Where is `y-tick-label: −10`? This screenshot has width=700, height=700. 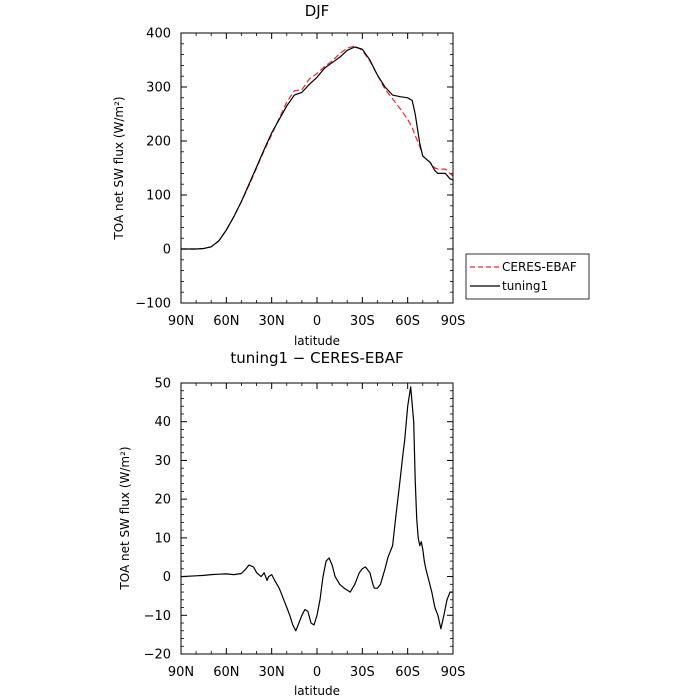 y-tick-label: −10 is located at coordinates (157, 616).